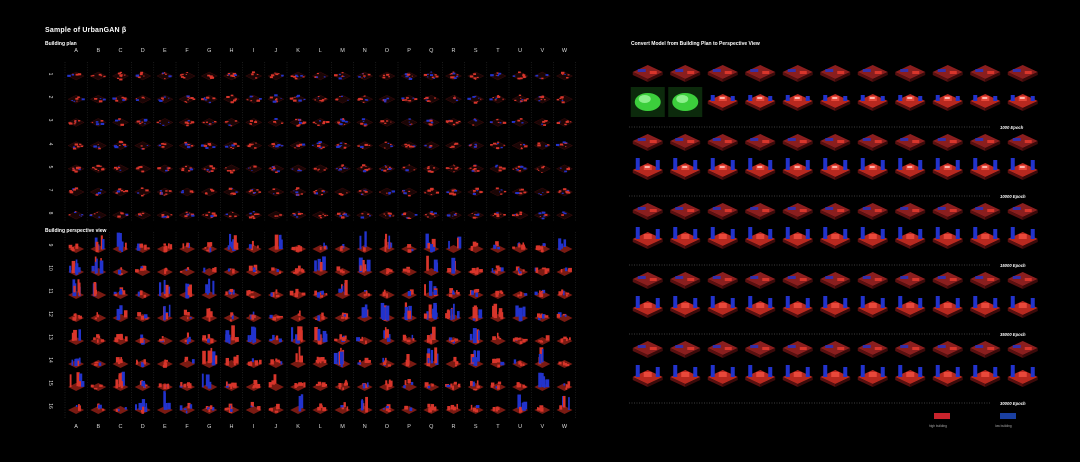  I want to click on col-label-top-M: M, so click(342, 51).